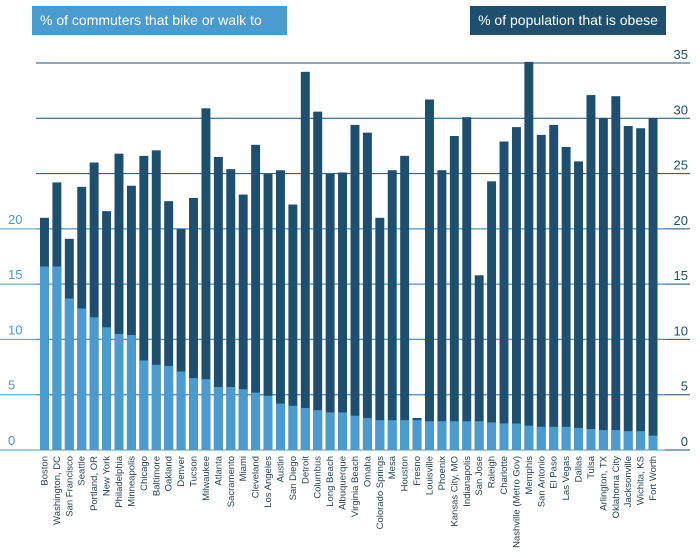 The height and width of the screenshot is (558, 700). What do you see at coordinates (131, 481) in the screenshot?
I see `category-label: Minneapolis` at bounding box center [131, 481].